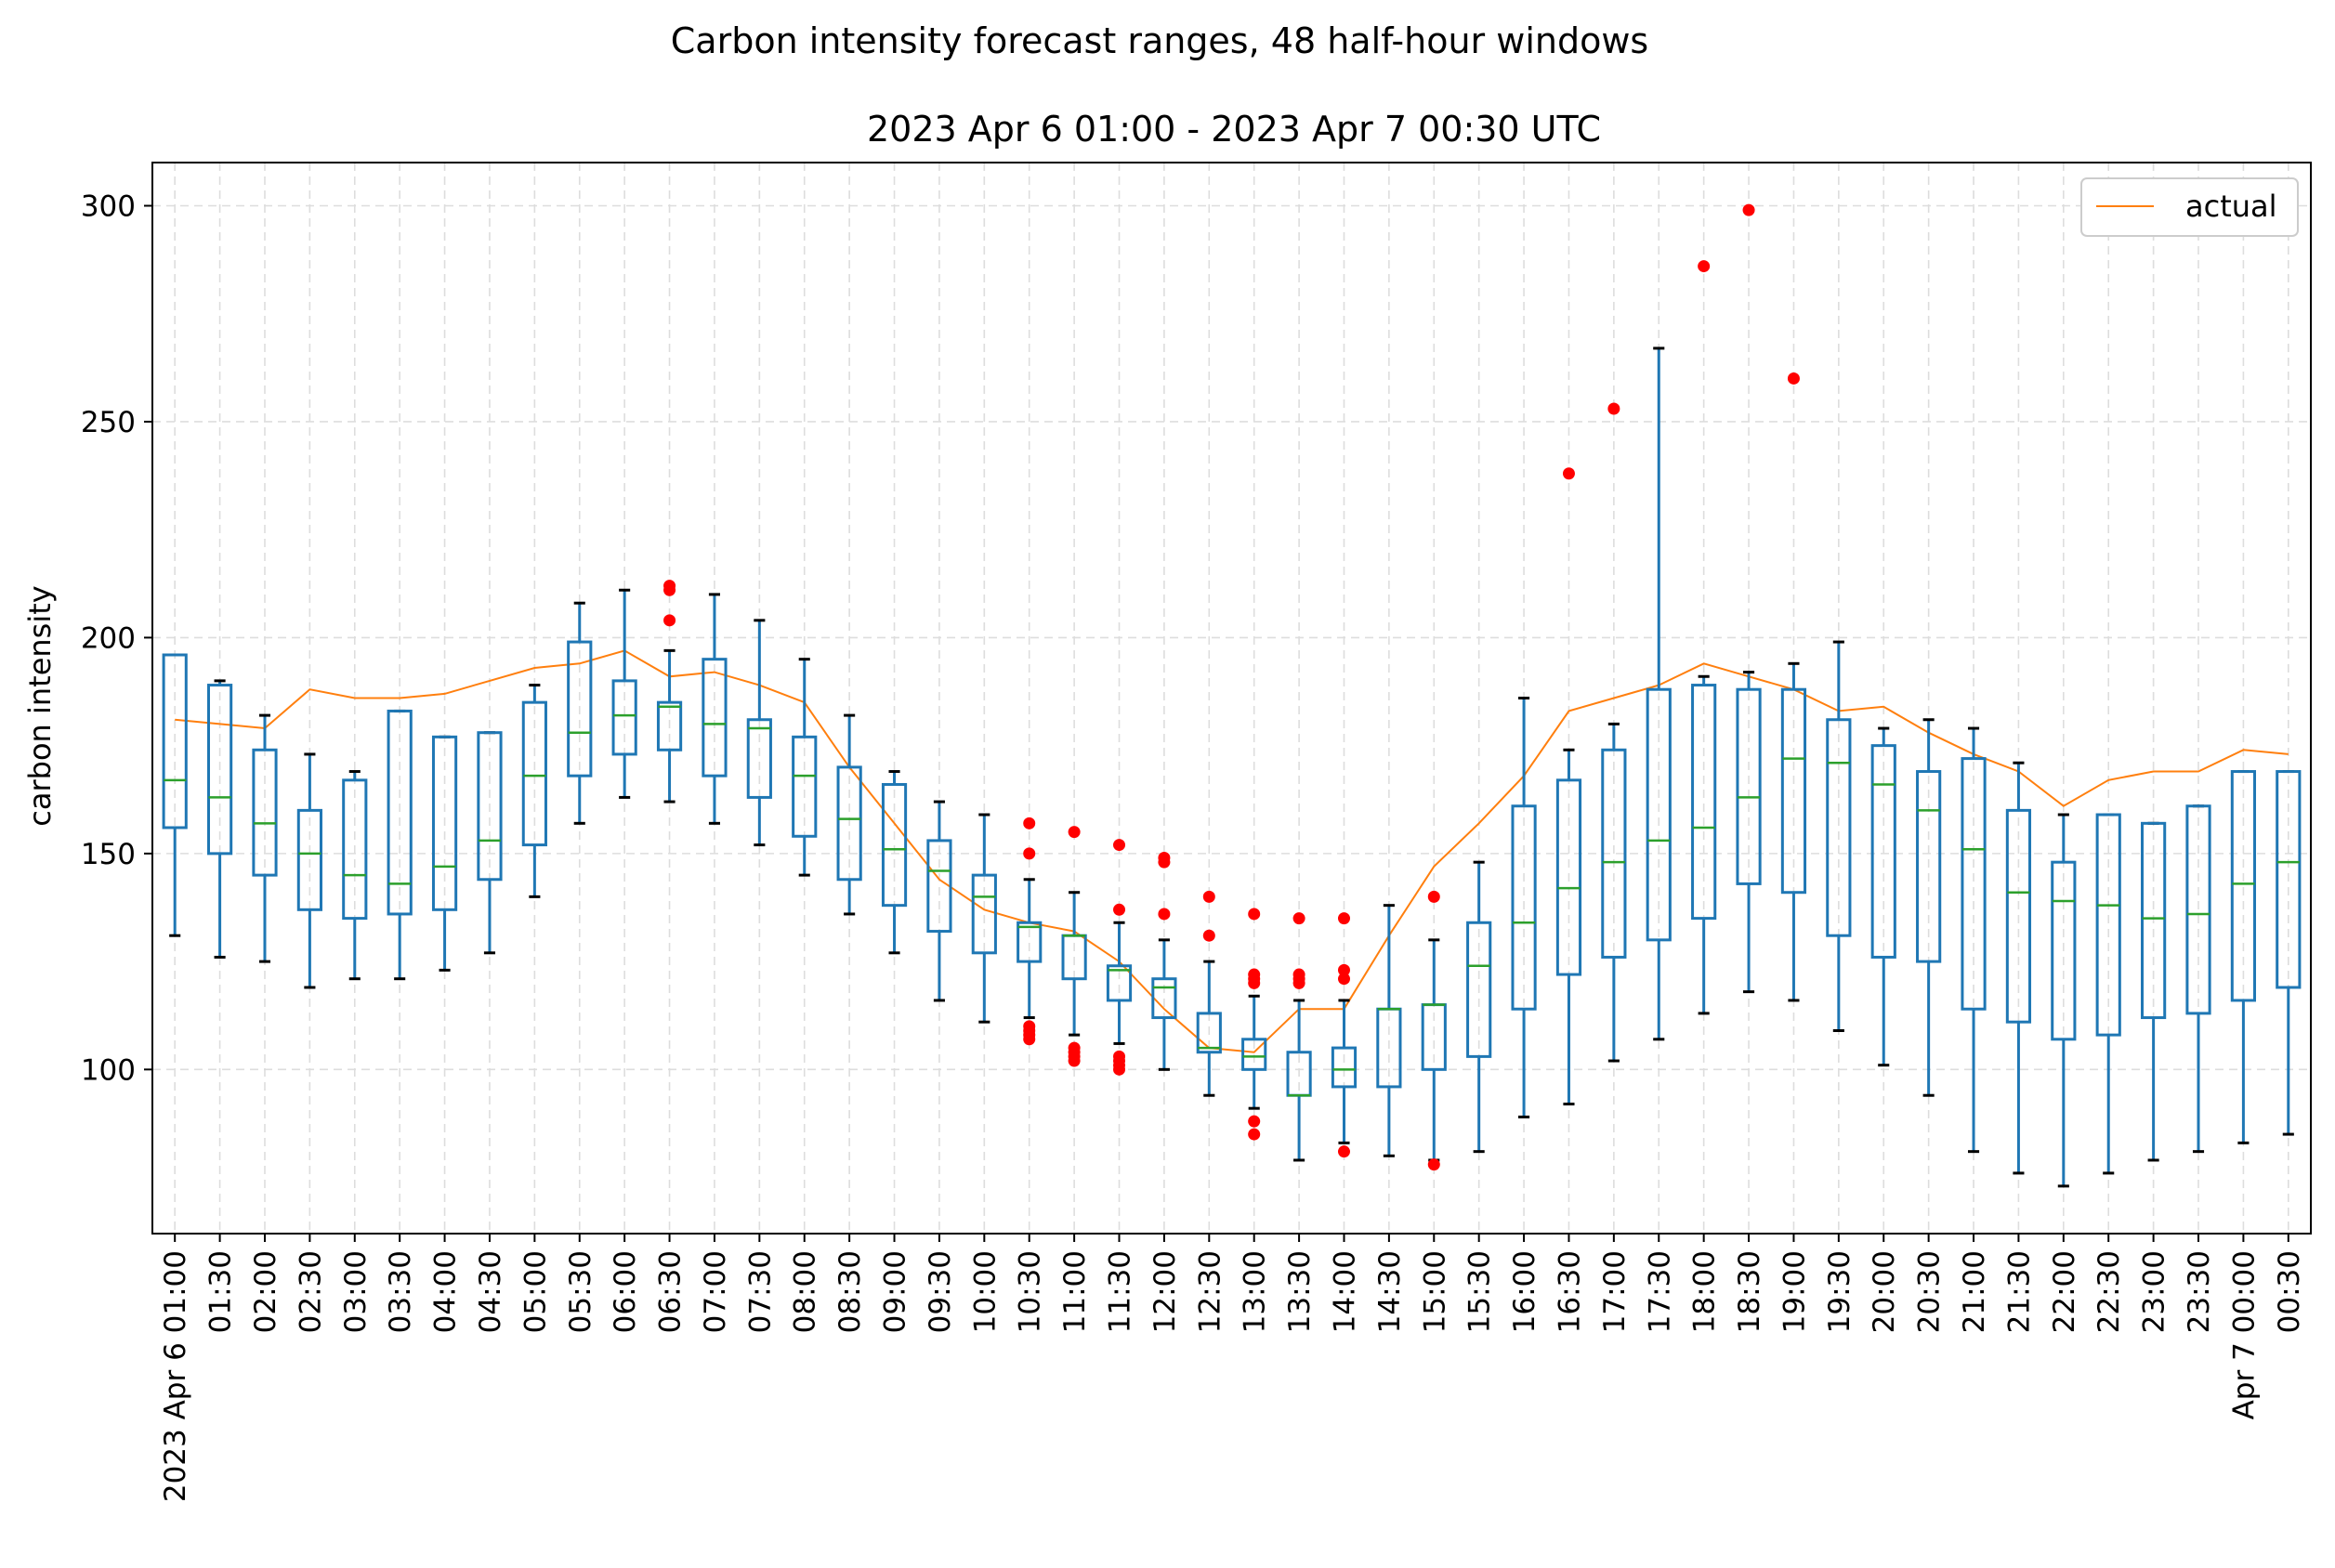 Image resolution: width=2335 pixels, height=1568 pixels. Describe the element at coordinates (310, 1291) in the screenshot. I see `x-tick-label: 02:30` at that location.